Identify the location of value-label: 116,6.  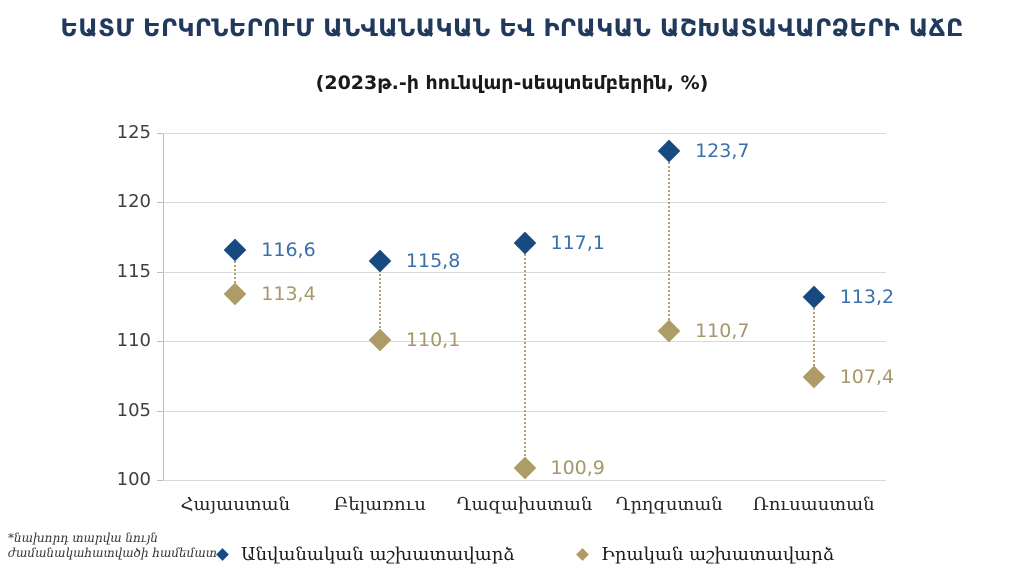
(288, 249).